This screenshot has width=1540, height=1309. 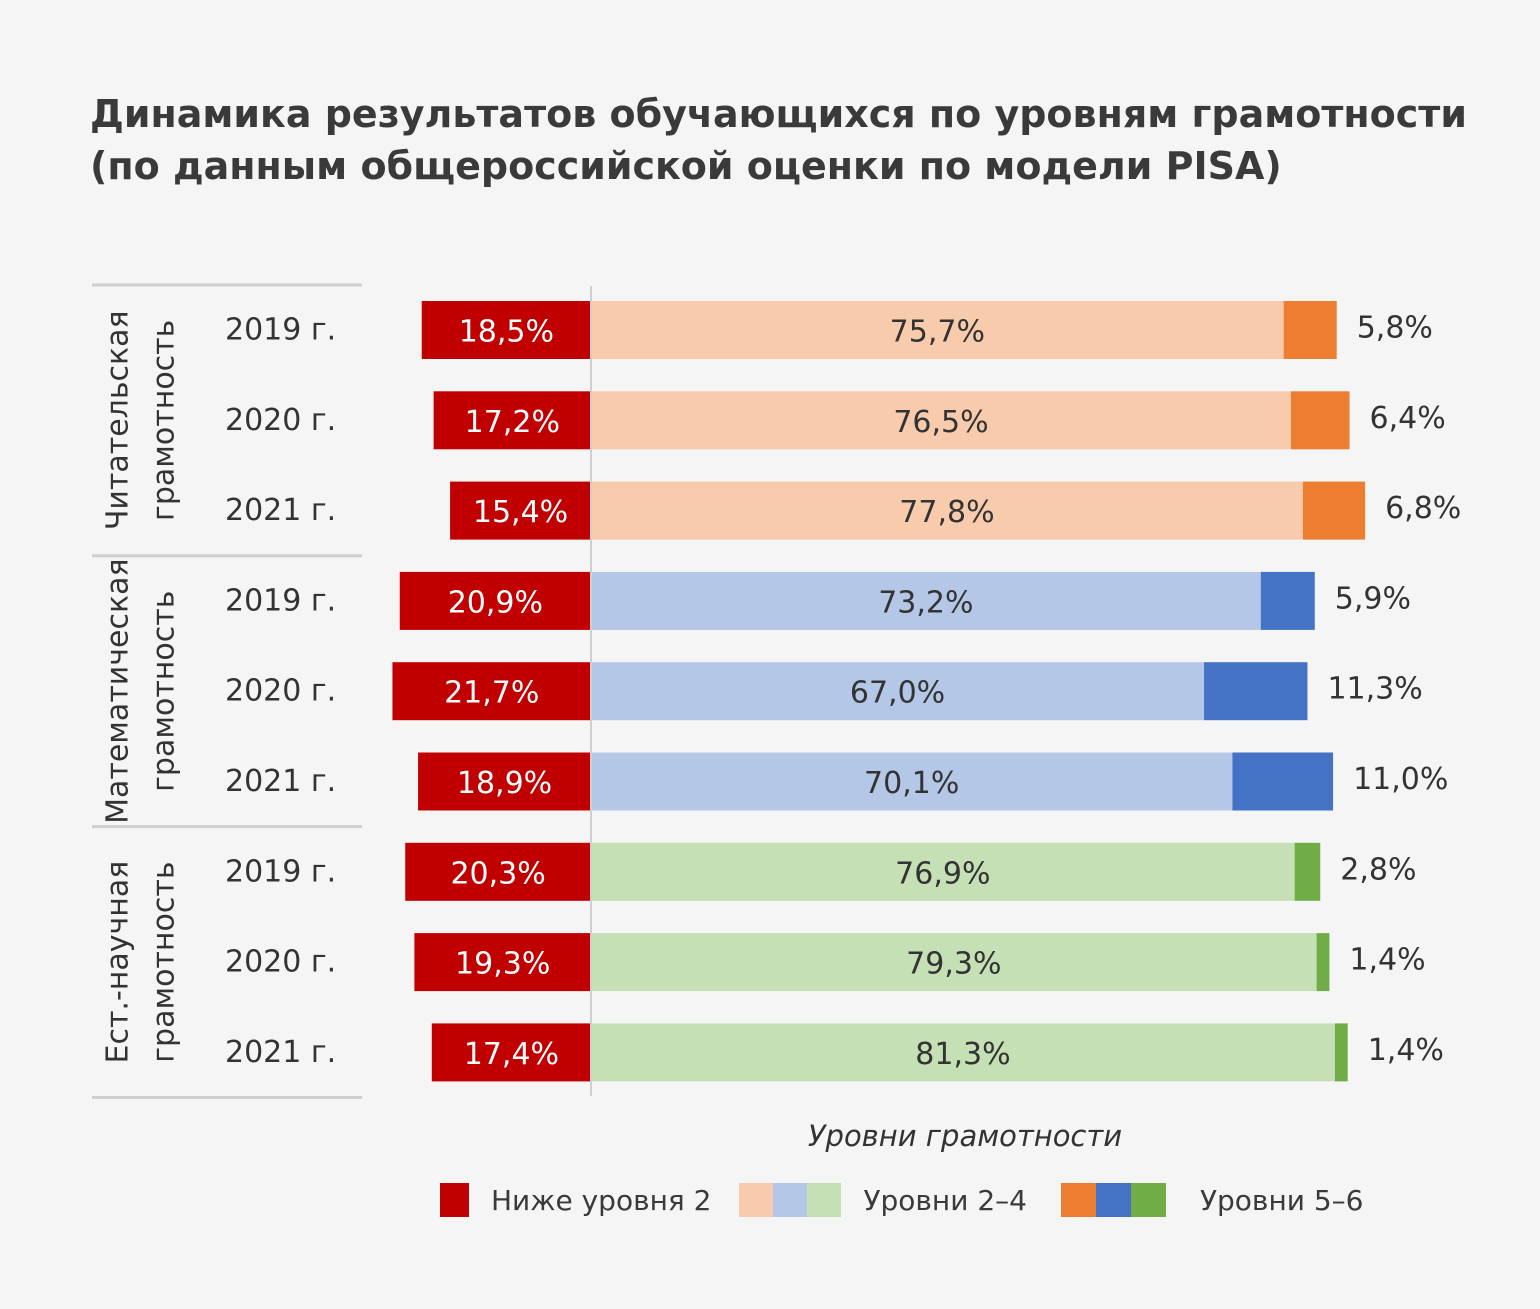 I want to click on group-label-line1: Математическая, so click(x=118, y=690).